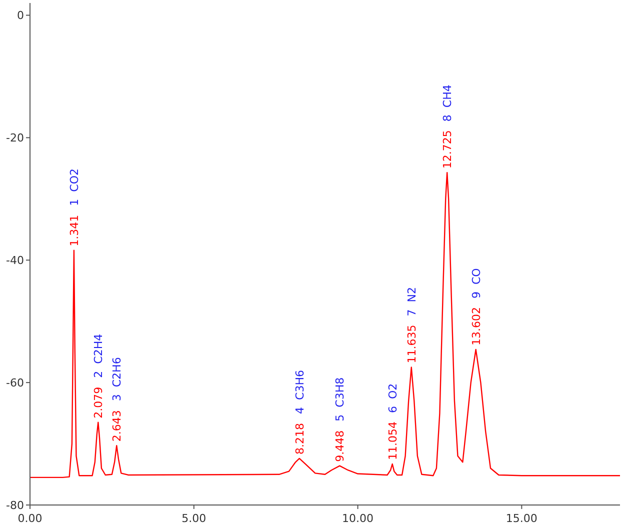 The image size is (623, 532). Describe the element at coordinates (340, 399) in the screenshot. I see `annotation: 5 C3H8` at that location.